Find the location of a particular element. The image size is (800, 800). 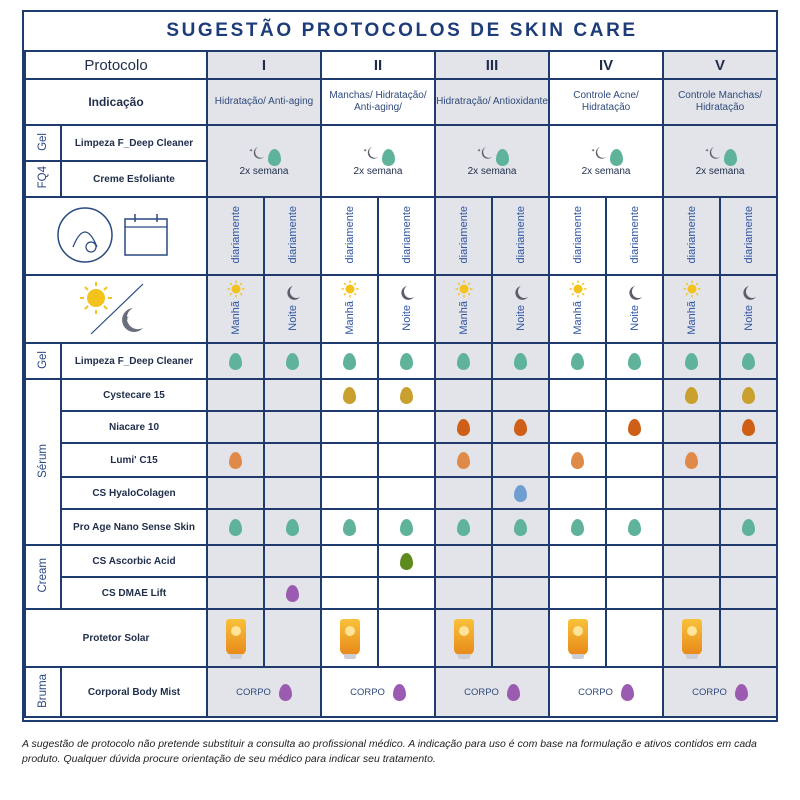

product-label: Niacare 10 is located at coordinates (134, 427).